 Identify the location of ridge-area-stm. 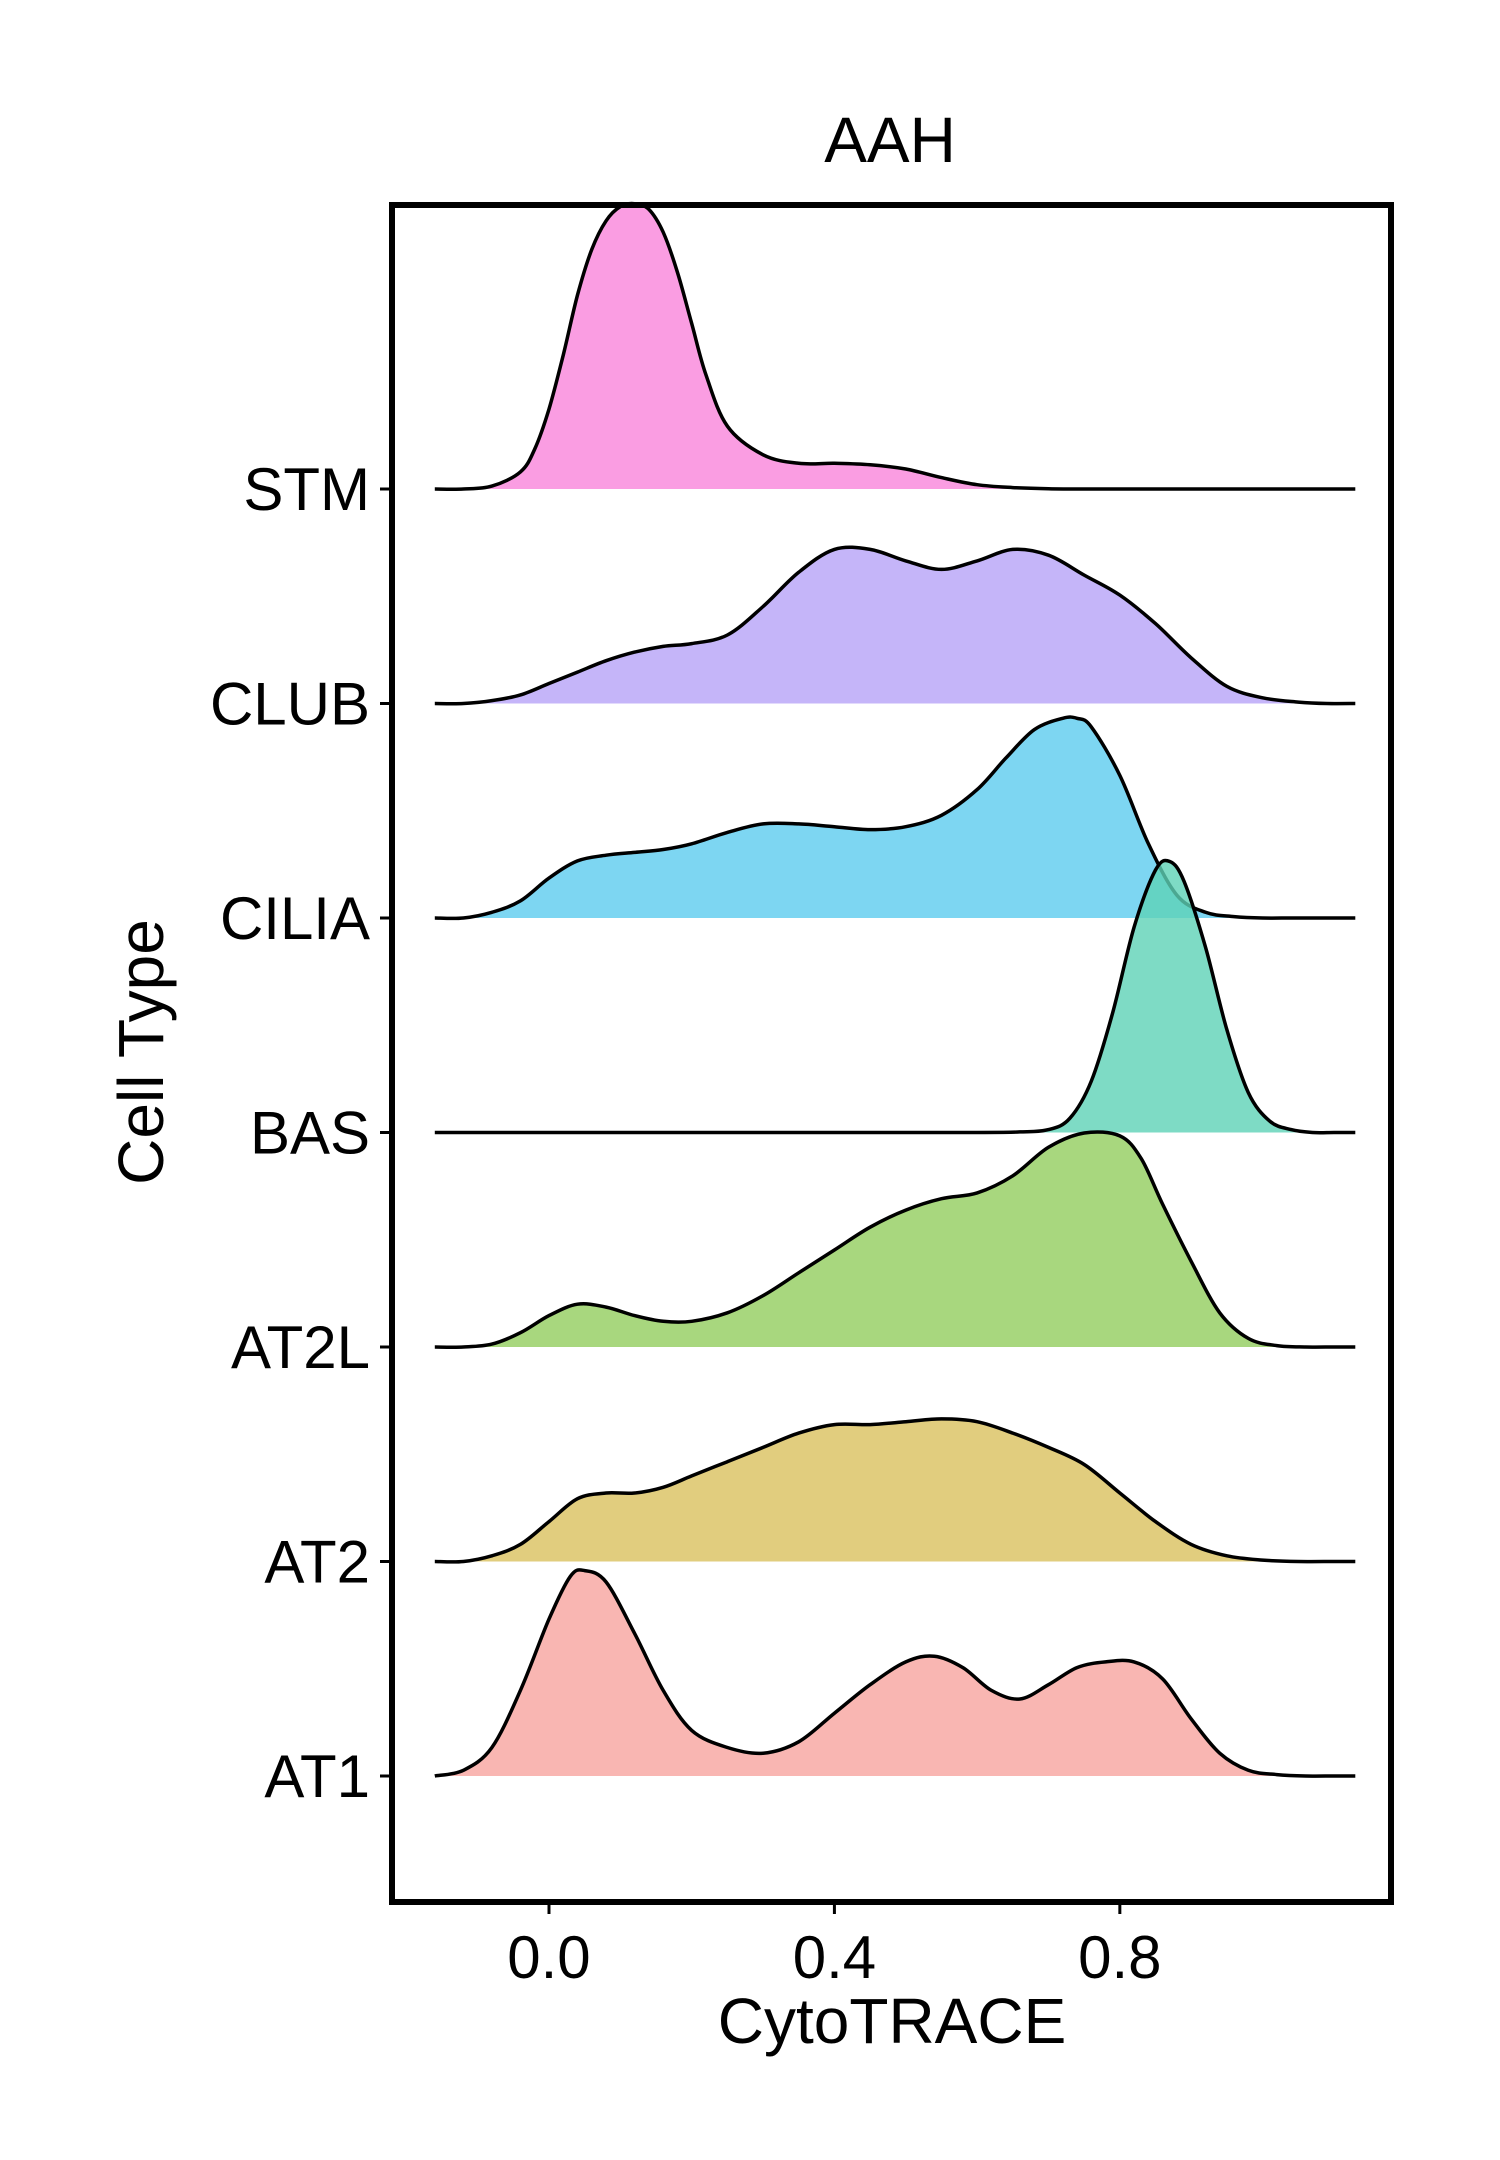
(895, 346).